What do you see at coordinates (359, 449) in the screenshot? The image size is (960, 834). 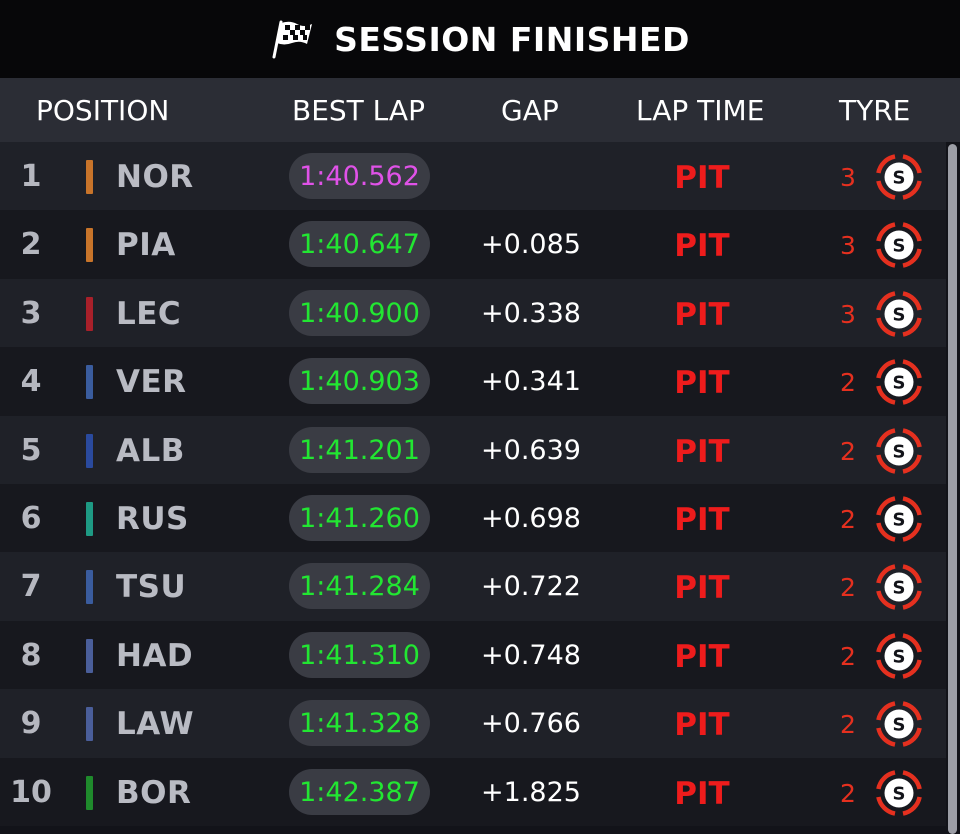 I see `best-lap-pill: 1:41.201` at bounding box center [359, 449].